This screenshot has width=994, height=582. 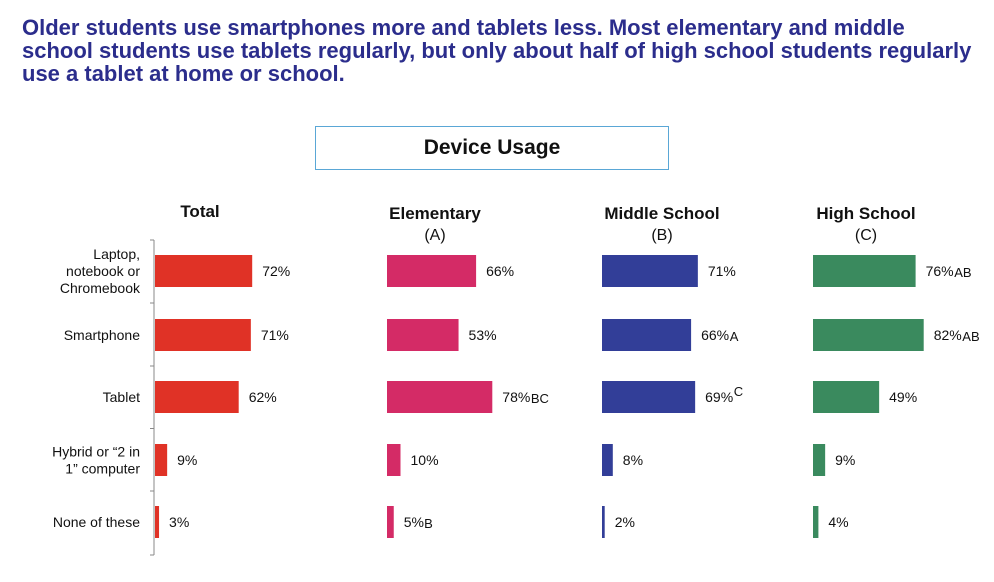 What do you see at coordinates (483, 335) in the screenshot?
I see `data-label: 53%` at bounding box center [483, 335].